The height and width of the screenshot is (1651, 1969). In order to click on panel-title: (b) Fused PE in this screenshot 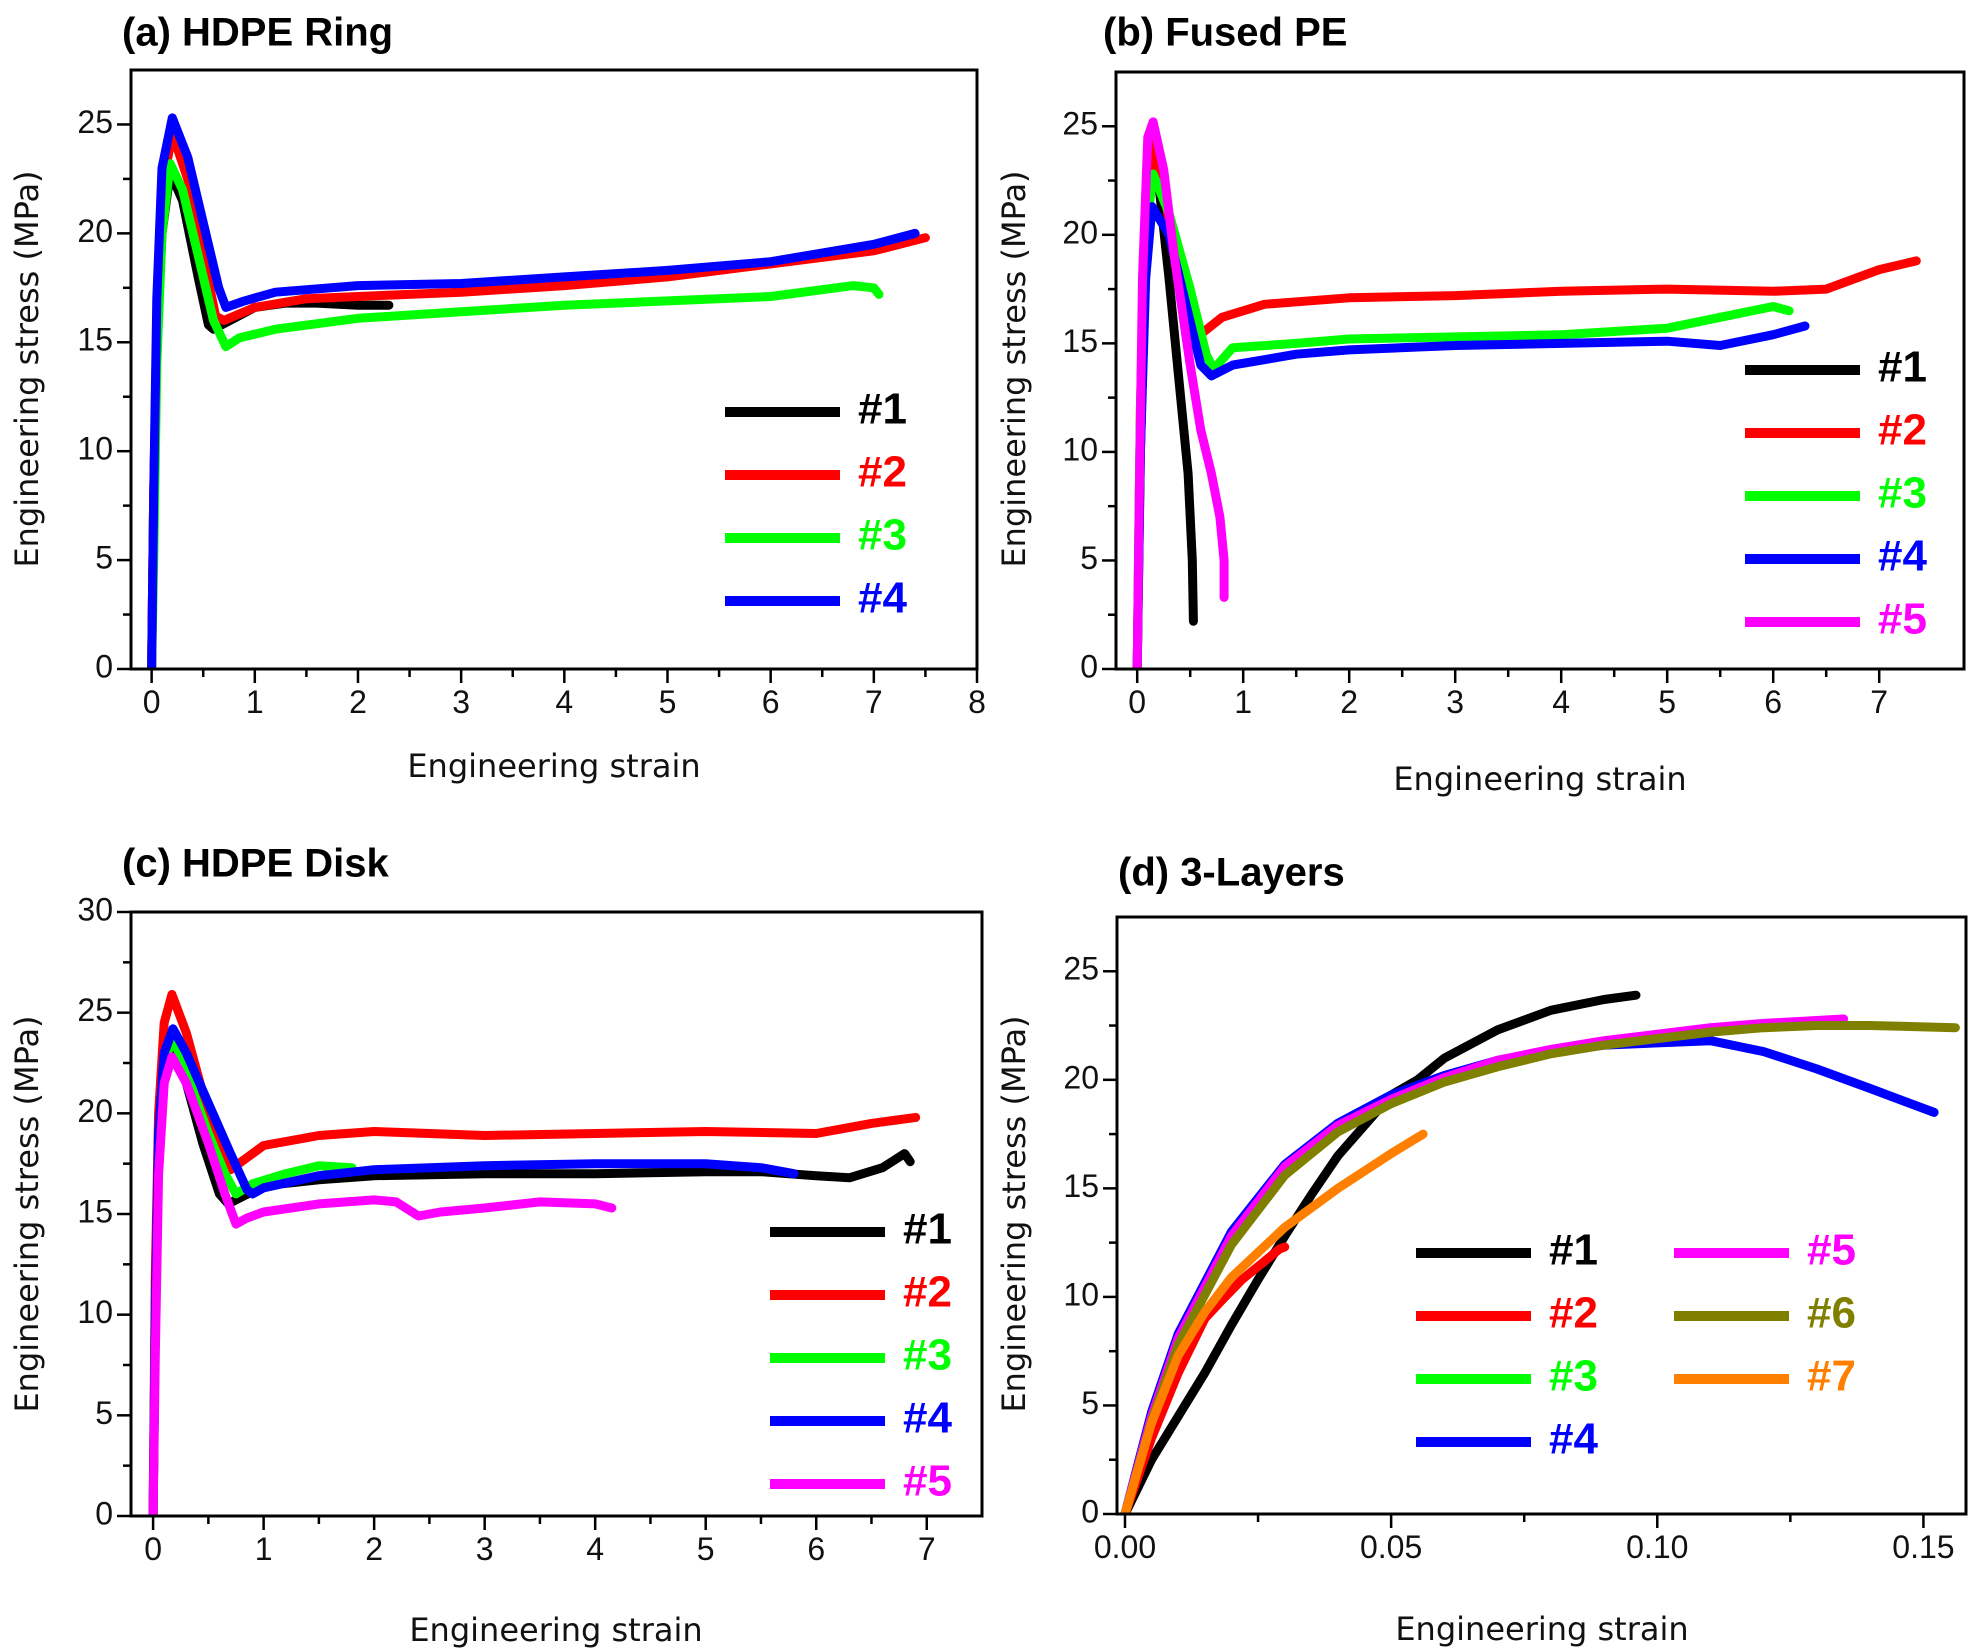, I will do `click(1225, 33)`.